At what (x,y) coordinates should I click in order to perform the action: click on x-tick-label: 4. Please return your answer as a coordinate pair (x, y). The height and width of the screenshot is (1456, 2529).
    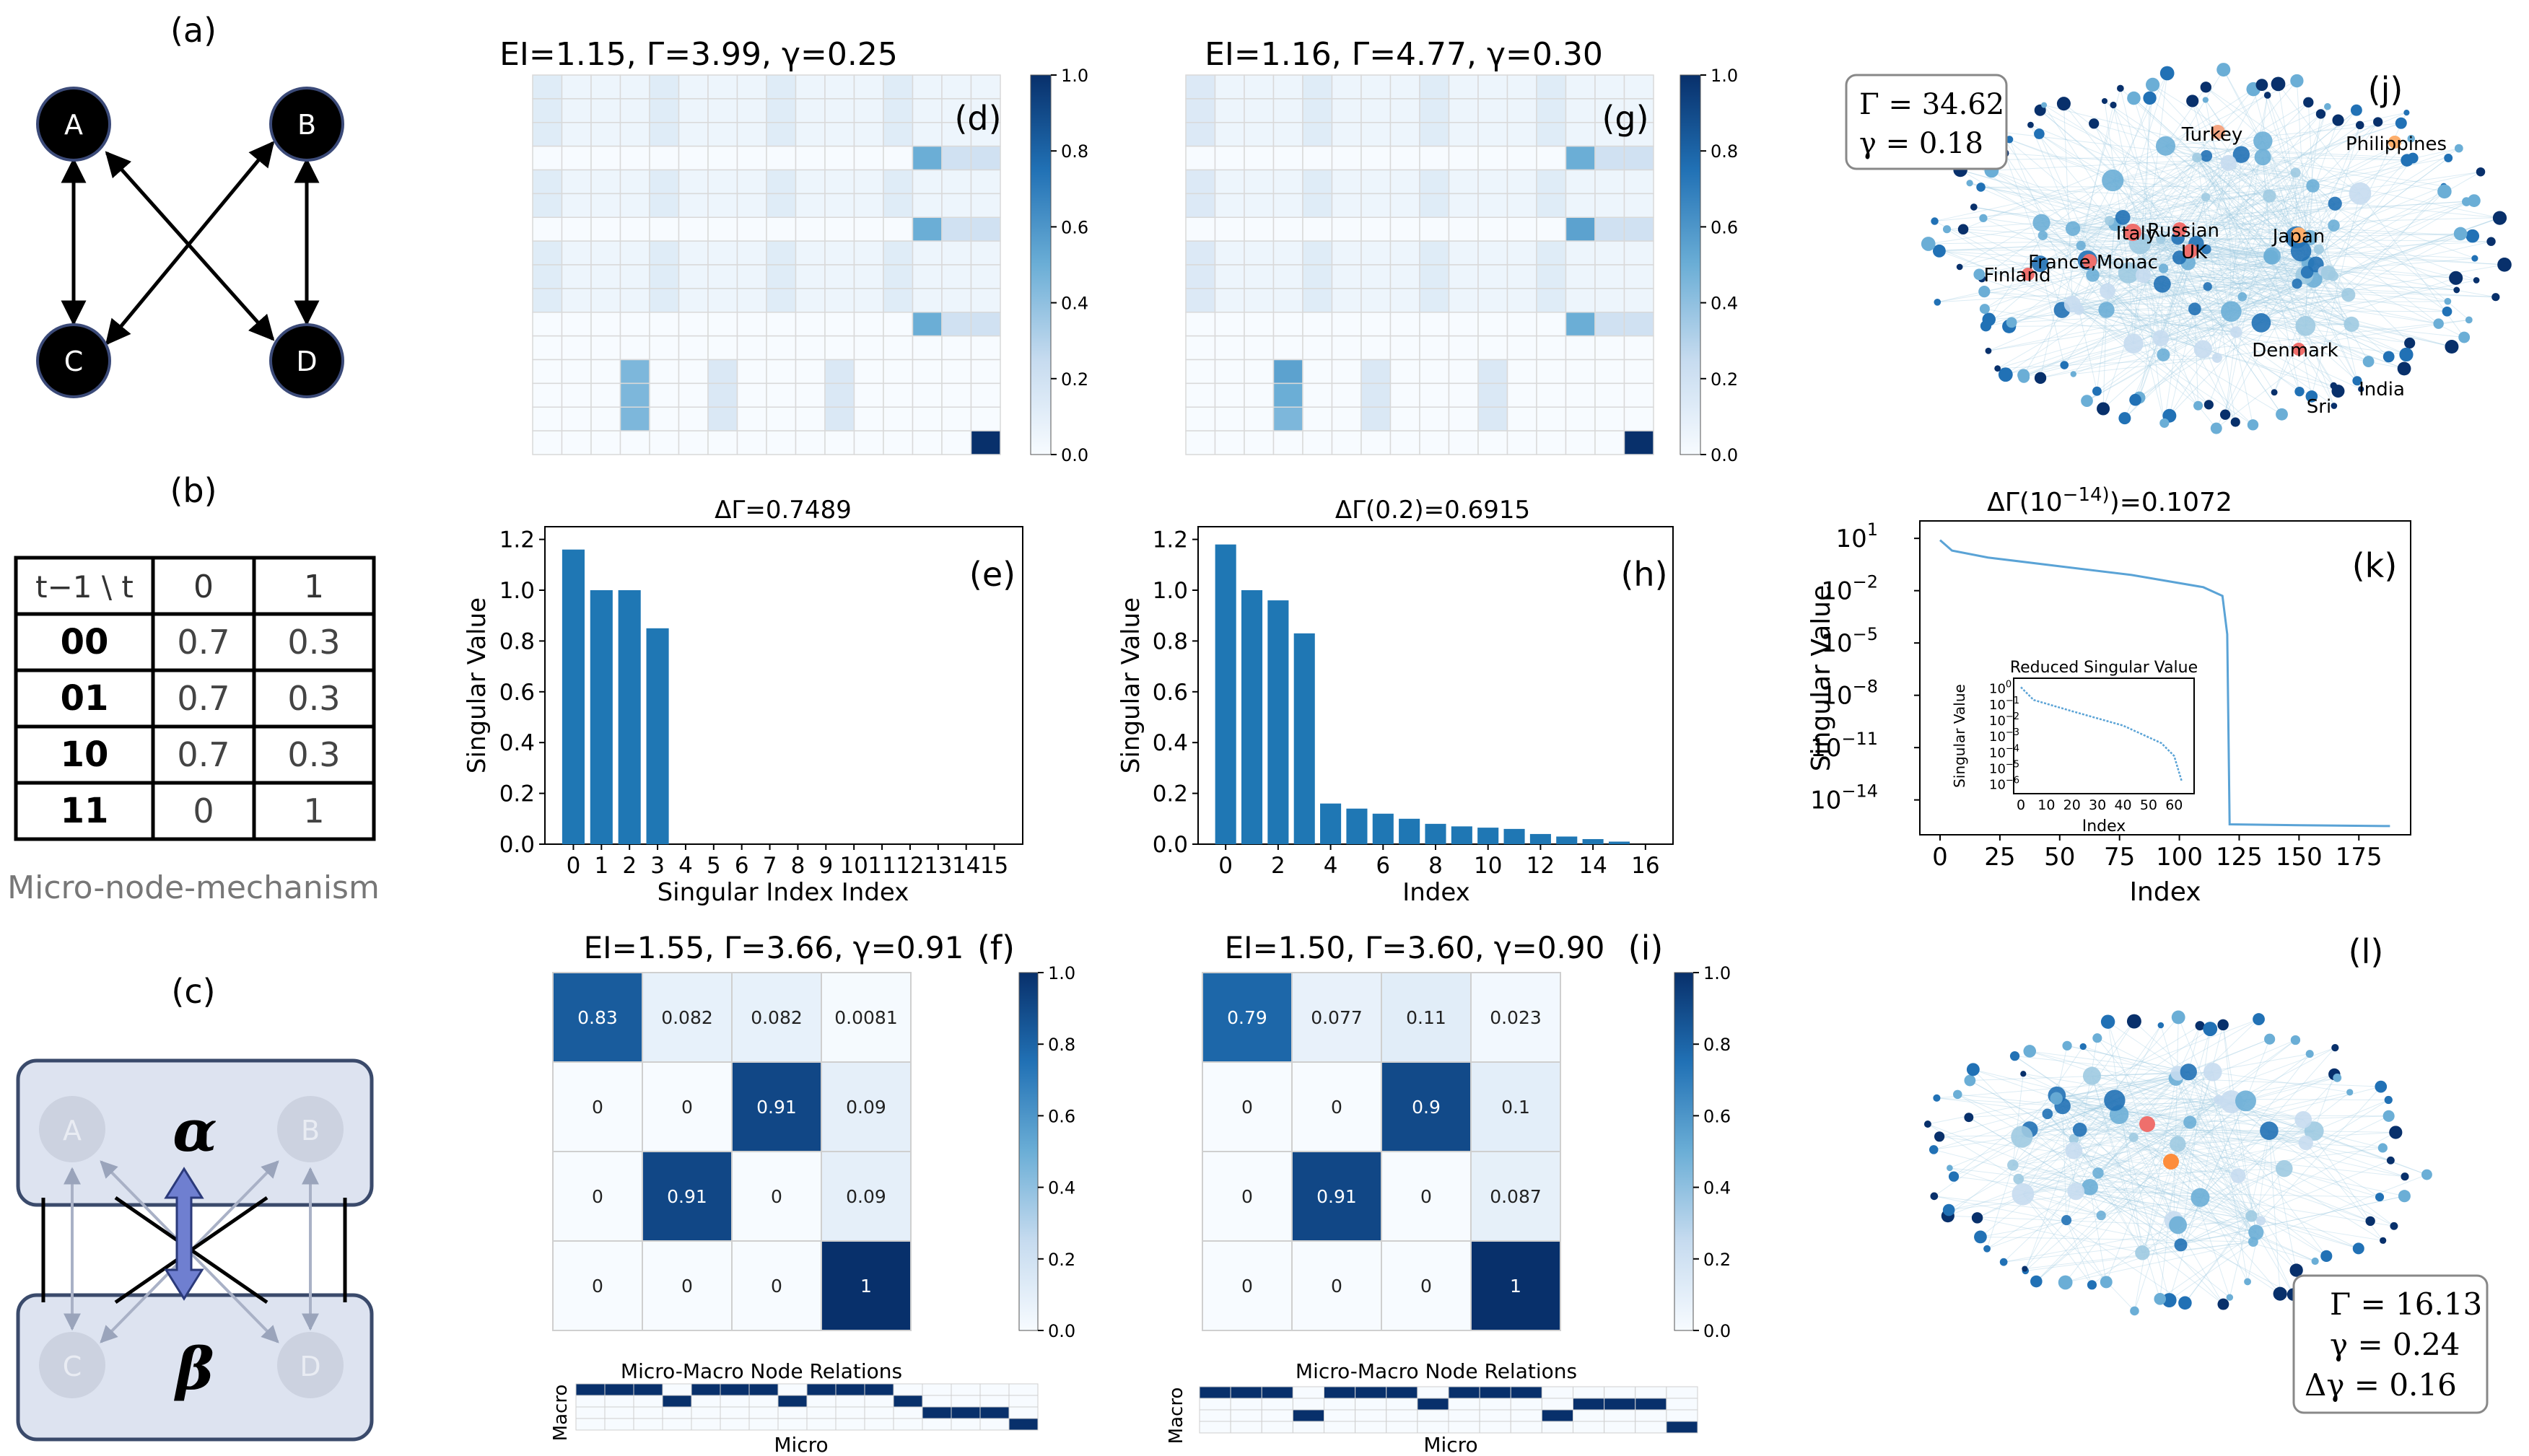
    Looking at the image, I should click on (685, 866).